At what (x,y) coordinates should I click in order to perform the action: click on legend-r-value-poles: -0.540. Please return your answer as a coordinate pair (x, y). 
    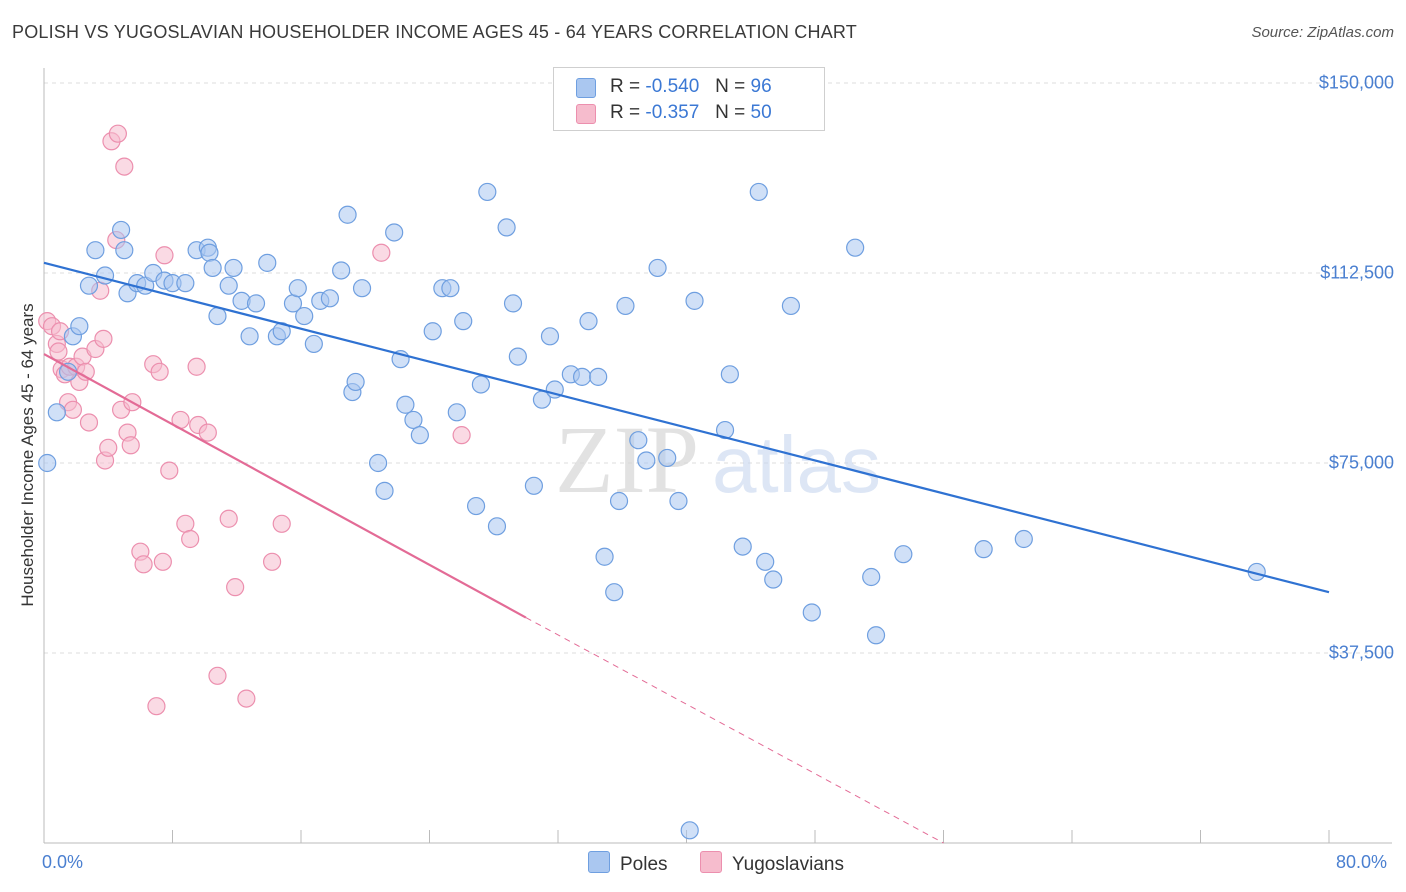
    Looking at the image, I should click on (672, 86).